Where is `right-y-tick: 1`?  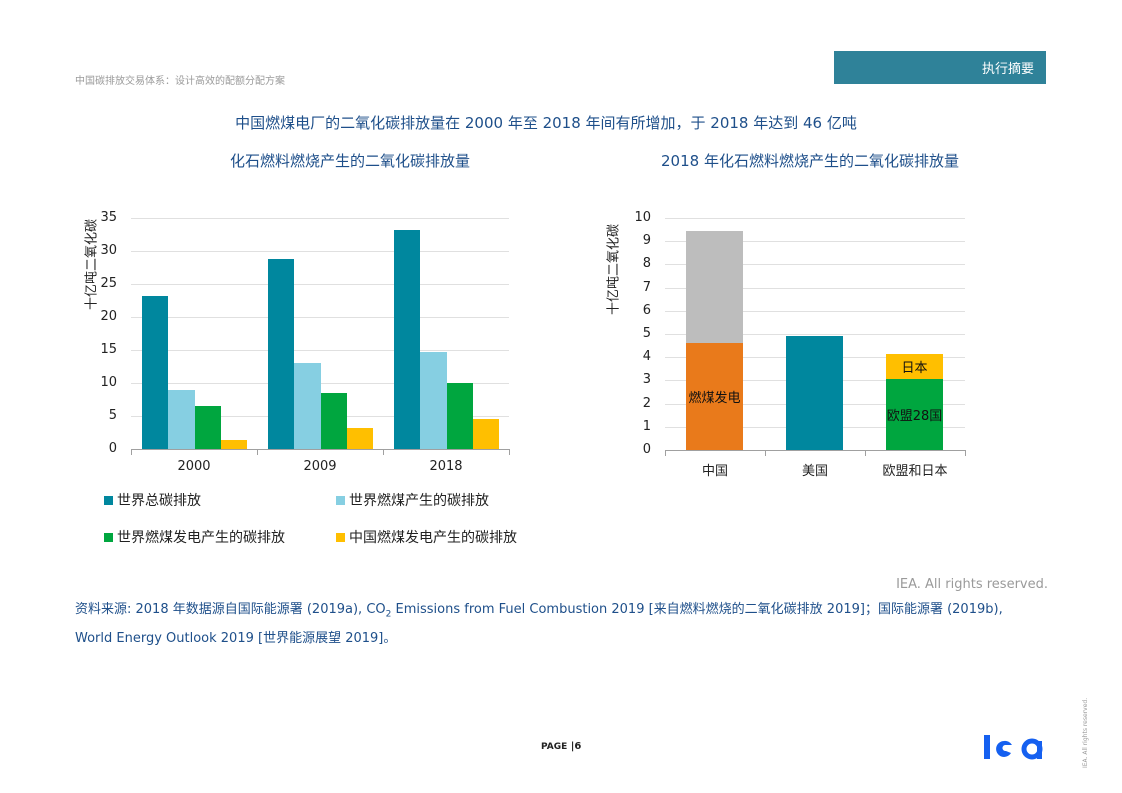 right-y-tick: 1 is located at coordinates (646, 426).